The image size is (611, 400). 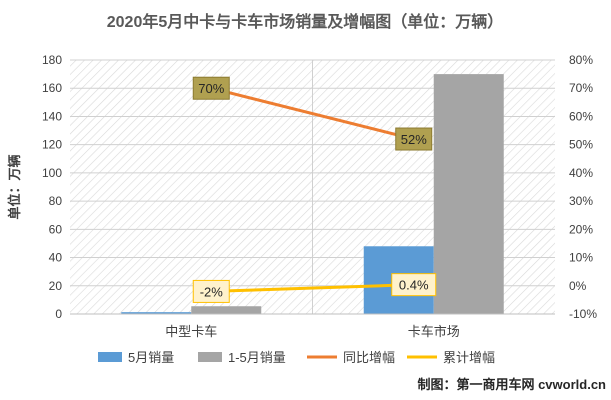 I want to click on right-tick-label-7: 60%, so click(x=581, y=116).